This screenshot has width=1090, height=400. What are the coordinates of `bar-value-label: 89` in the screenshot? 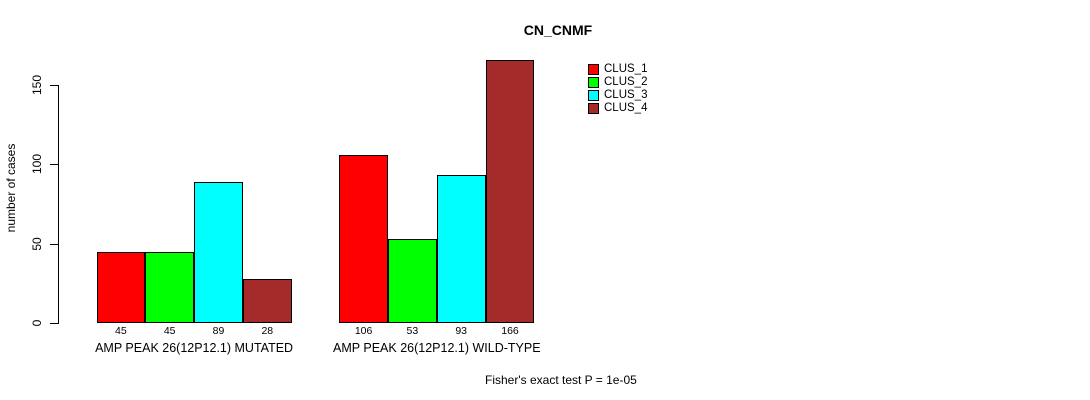 It's located at (218, 331).